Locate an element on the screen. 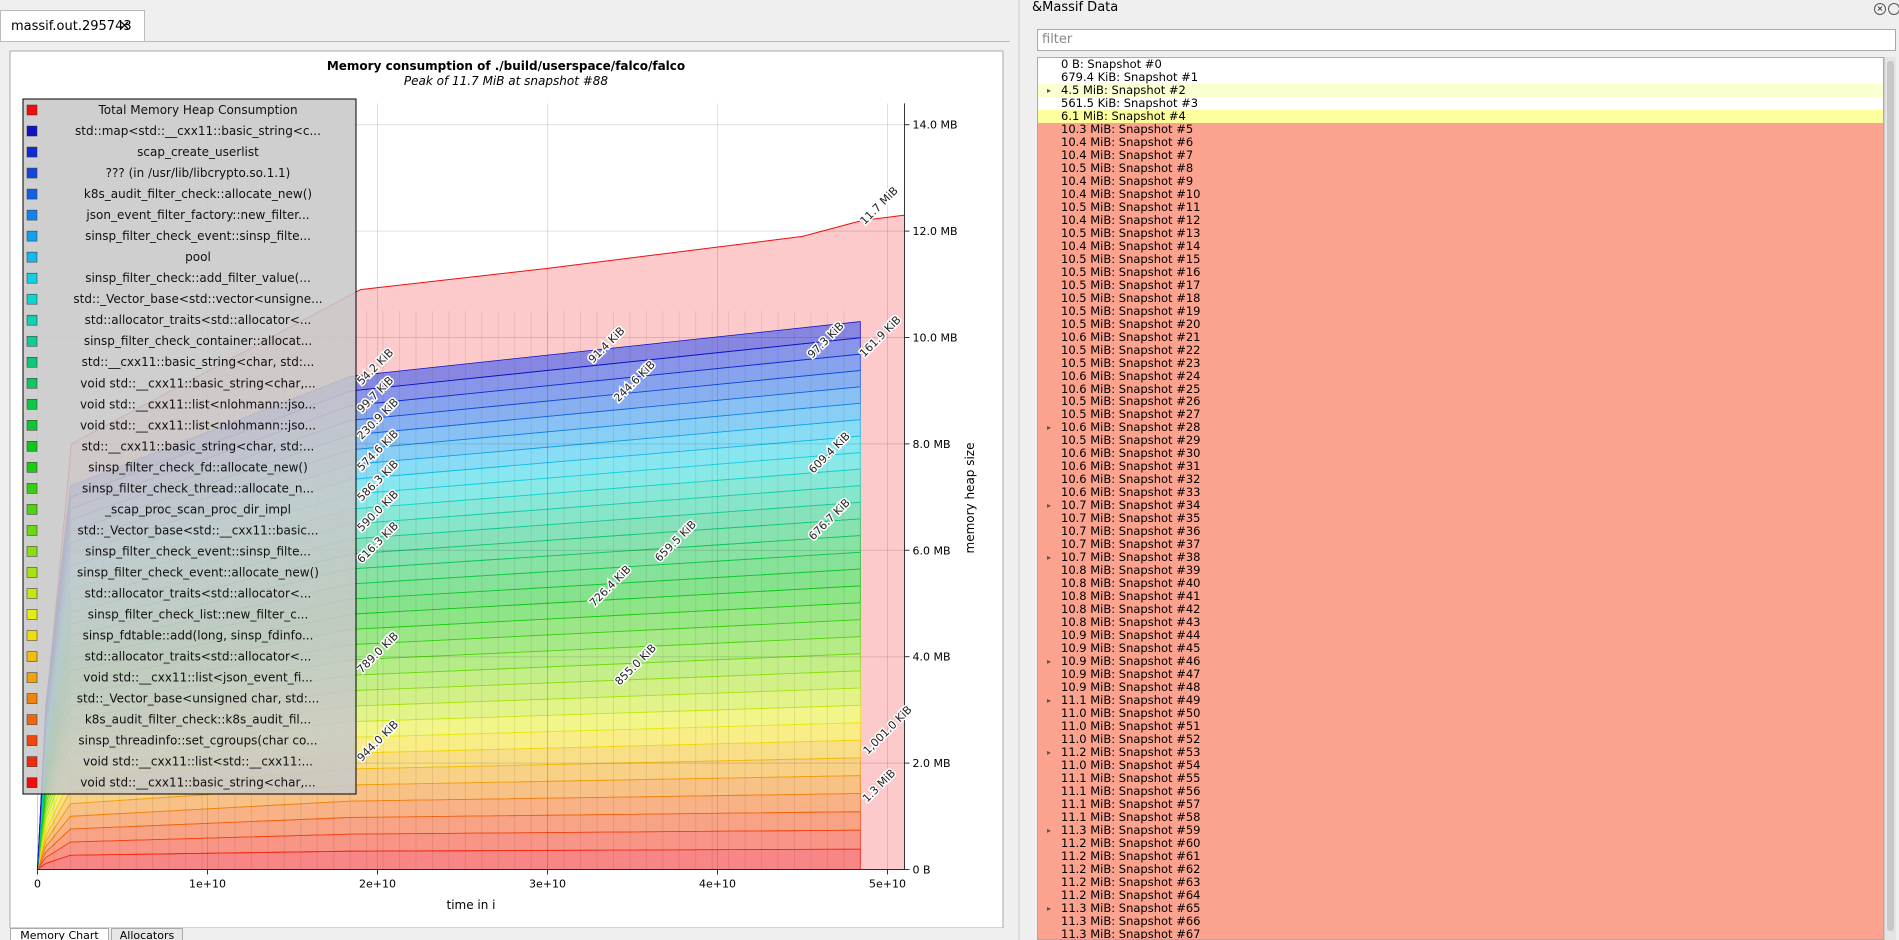  snapshot-row: 10.4 MiB: Snapshot #10 is located at coordinates (1460, 194).